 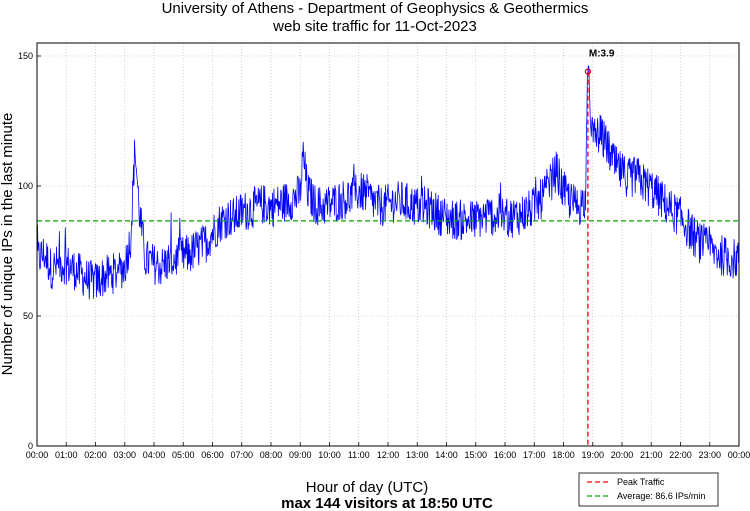 I want to click on x-tick-label: 16:00, so click(x=505, y=455).